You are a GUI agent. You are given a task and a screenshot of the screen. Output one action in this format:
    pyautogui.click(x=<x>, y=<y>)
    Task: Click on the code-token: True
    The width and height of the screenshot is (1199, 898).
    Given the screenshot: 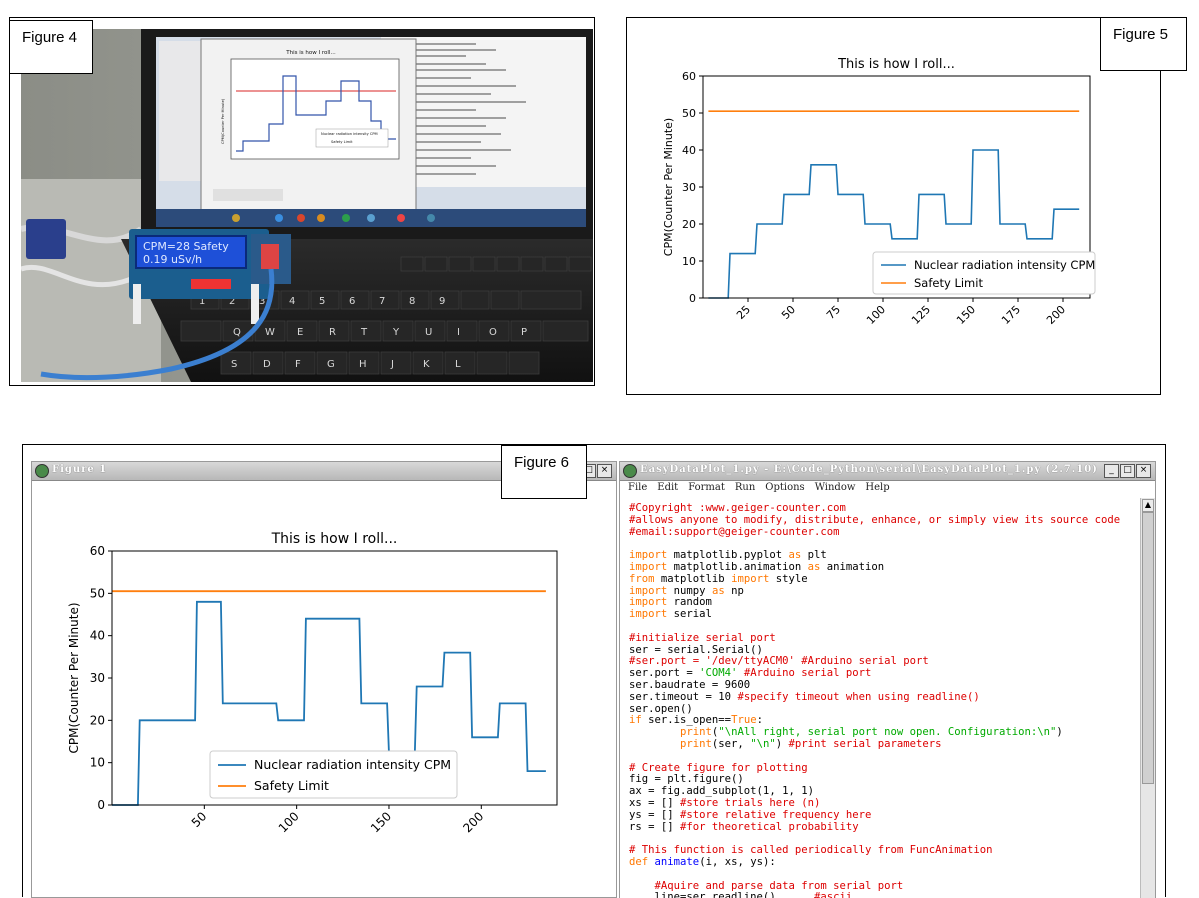 What is the action you would take?
    pyautogui.click(x=744, y=720)
    